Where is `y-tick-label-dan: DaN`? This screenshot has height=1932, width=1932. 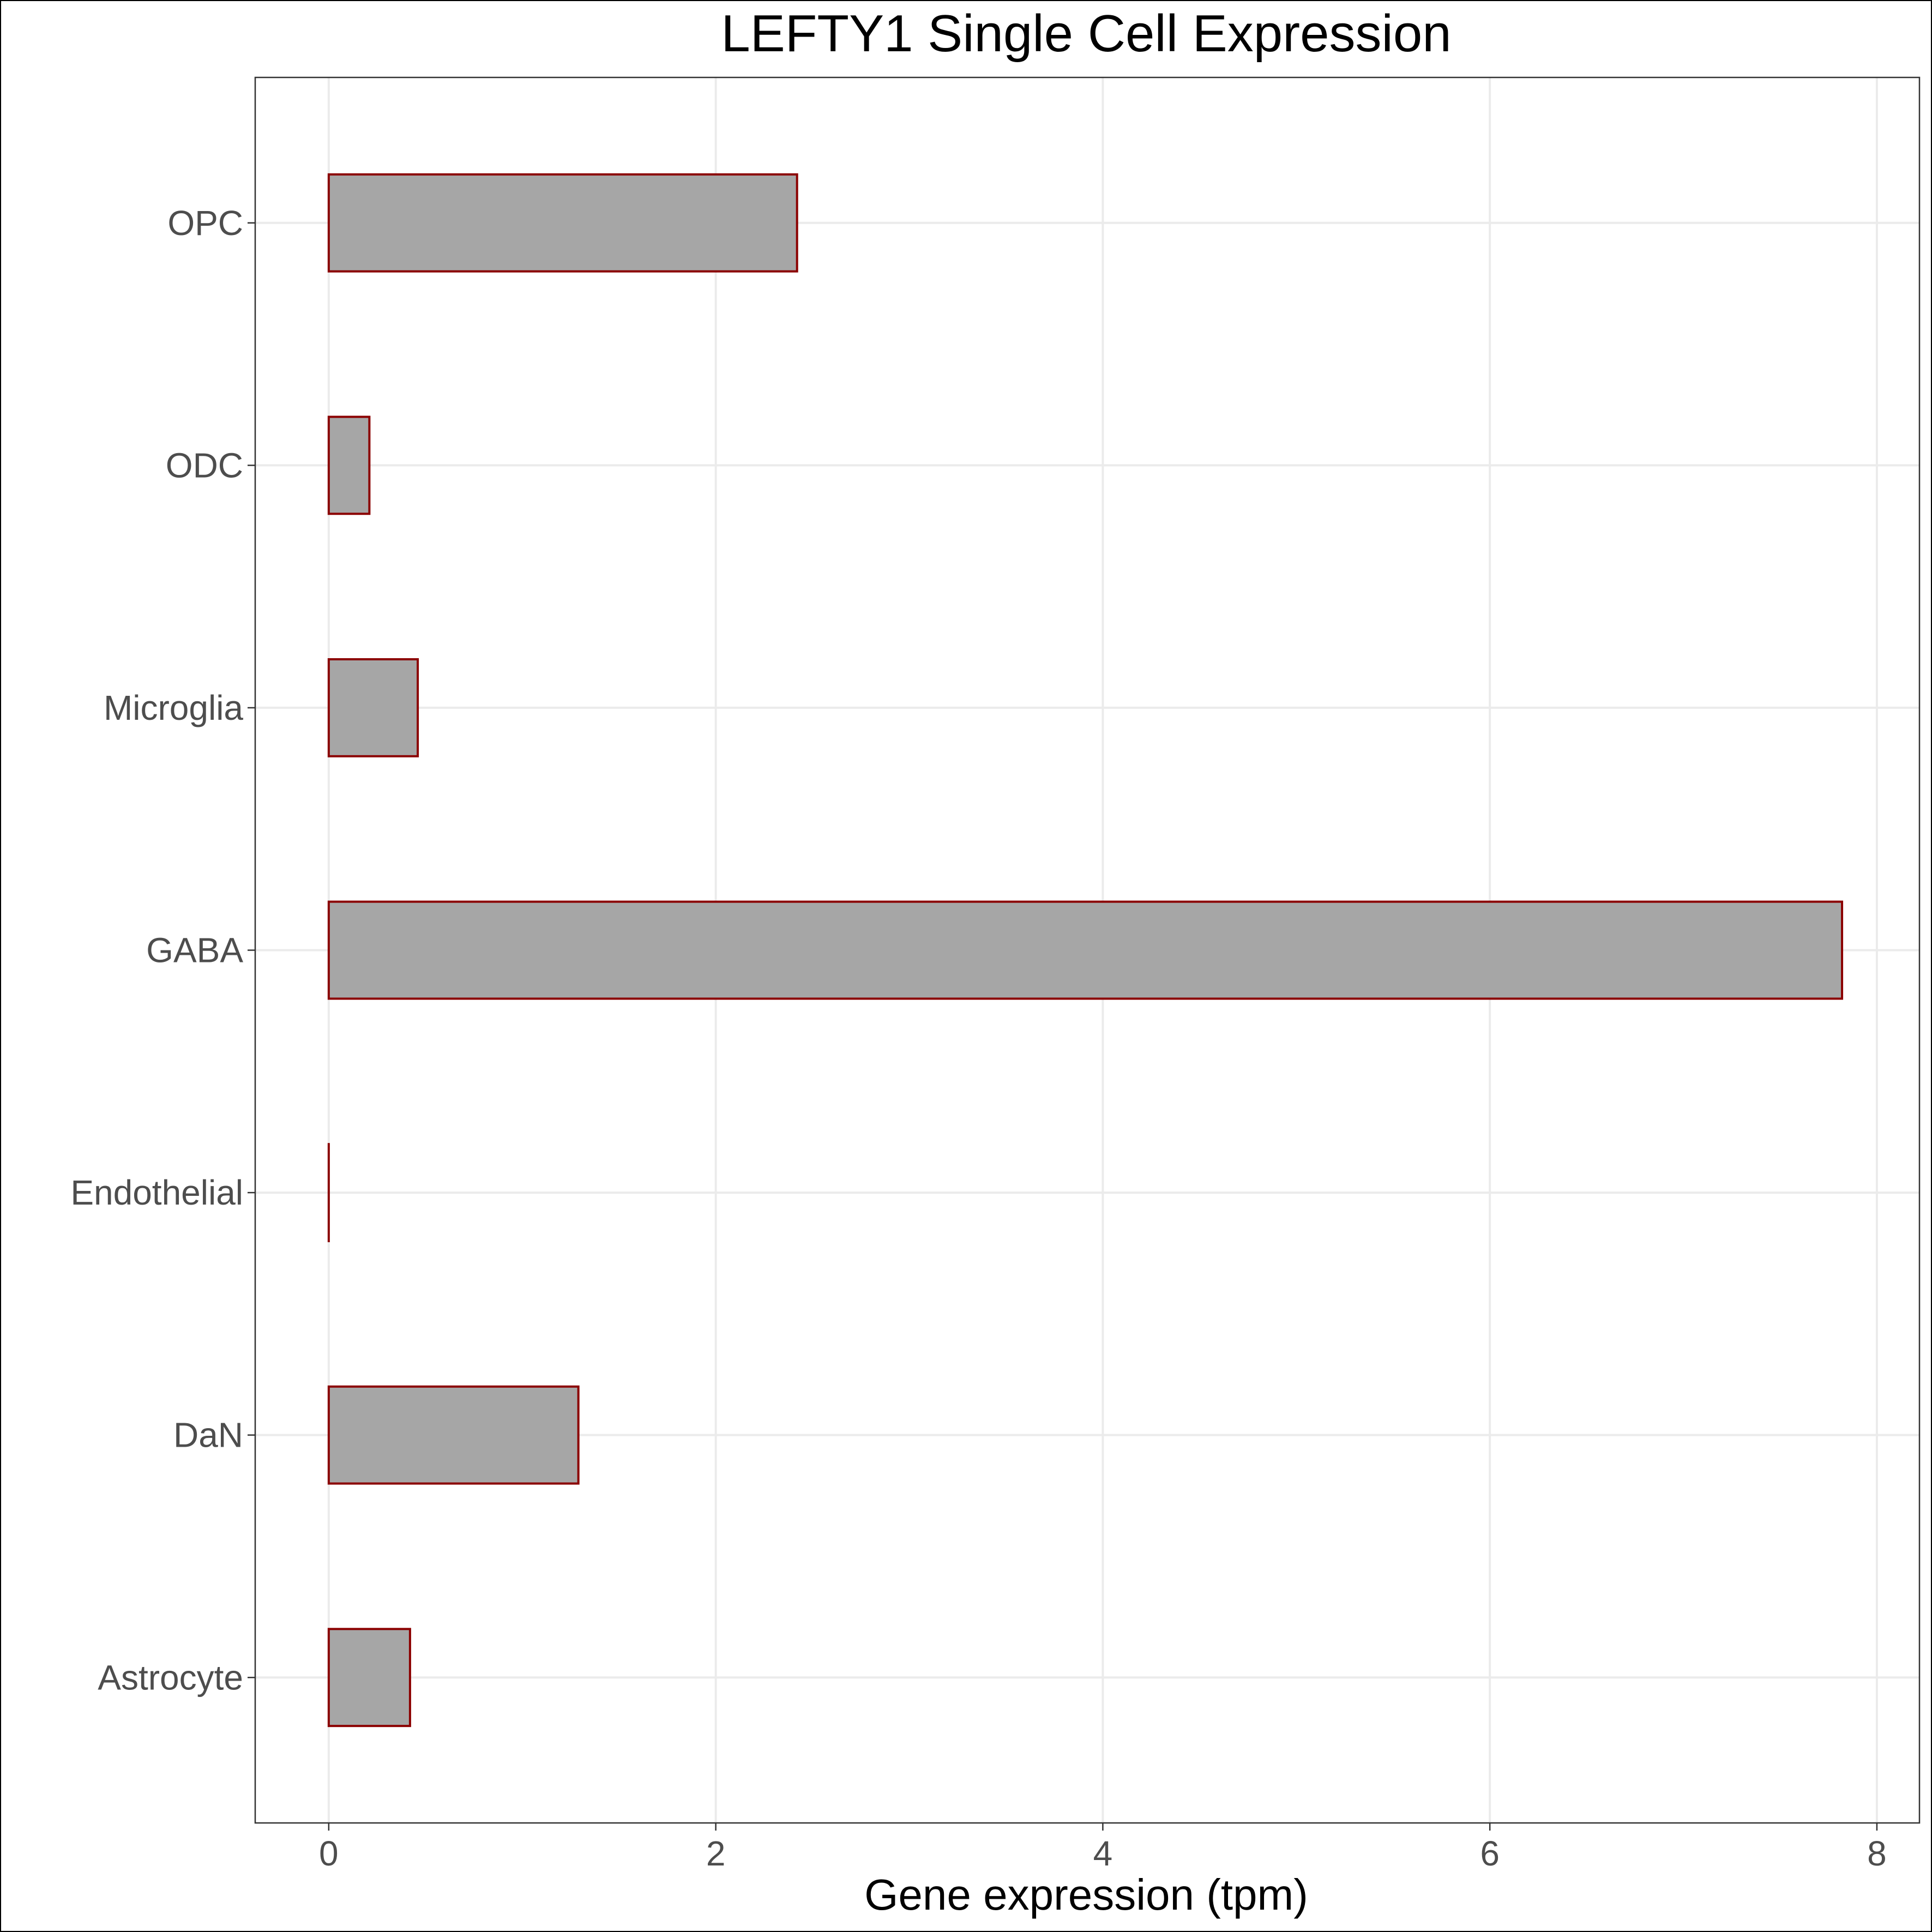 y-tick-label-dan: DaN is located at coordinates (208, 1435).